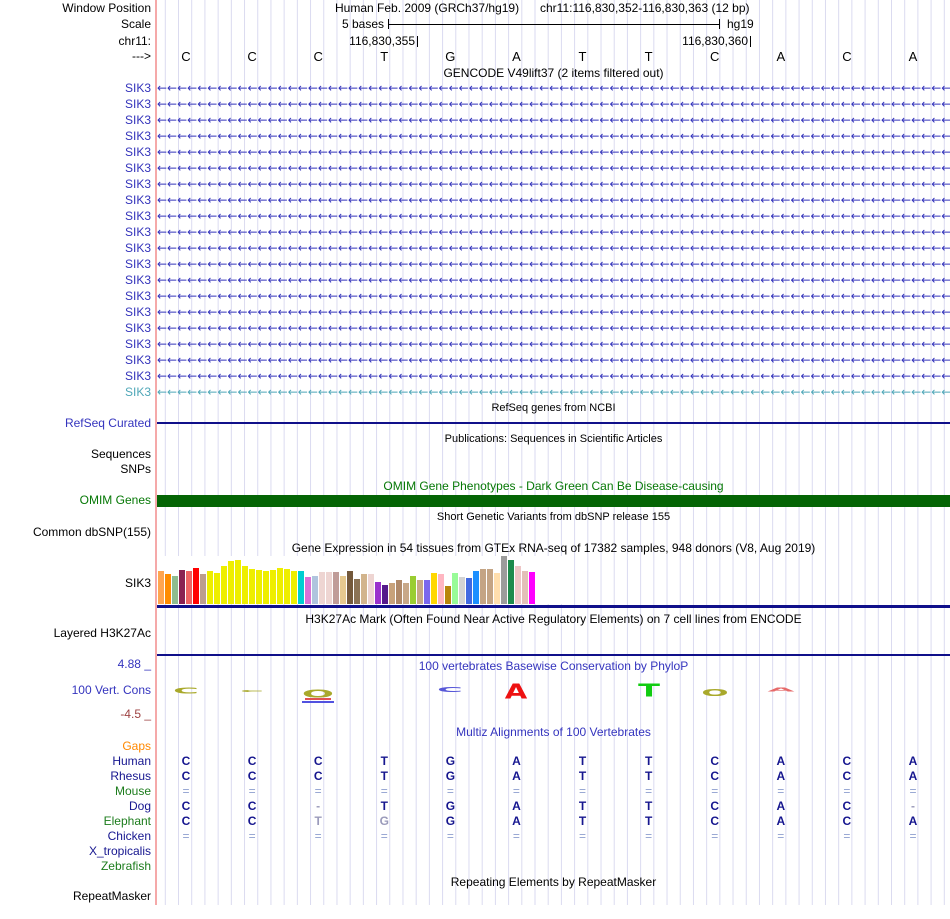 The image size is (950, 919). I want to click on phylop-logo-letter: A, so click(780, 690).